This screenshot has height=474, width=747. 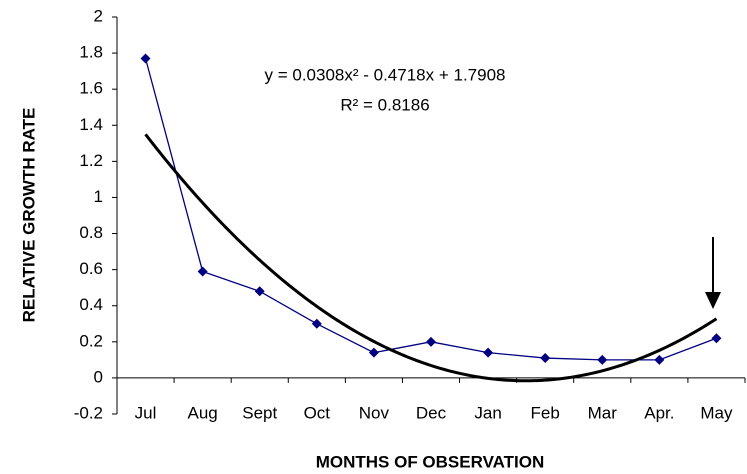 What do you see at coordinates (430, 461) in the screenshot?
I see `x-axis-title: MONTHS OF OBSERVATION` at bounding box center [430, 461].